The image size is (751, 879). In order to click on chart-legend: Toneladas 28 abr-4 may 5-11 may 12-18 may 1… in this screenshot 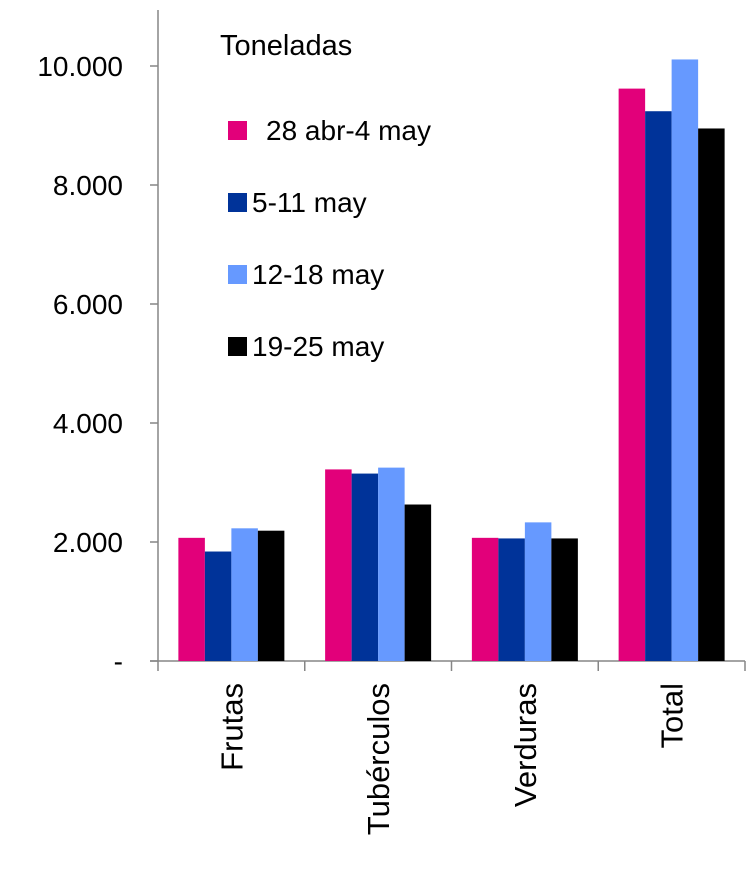, I will do `click(325, 196)`.